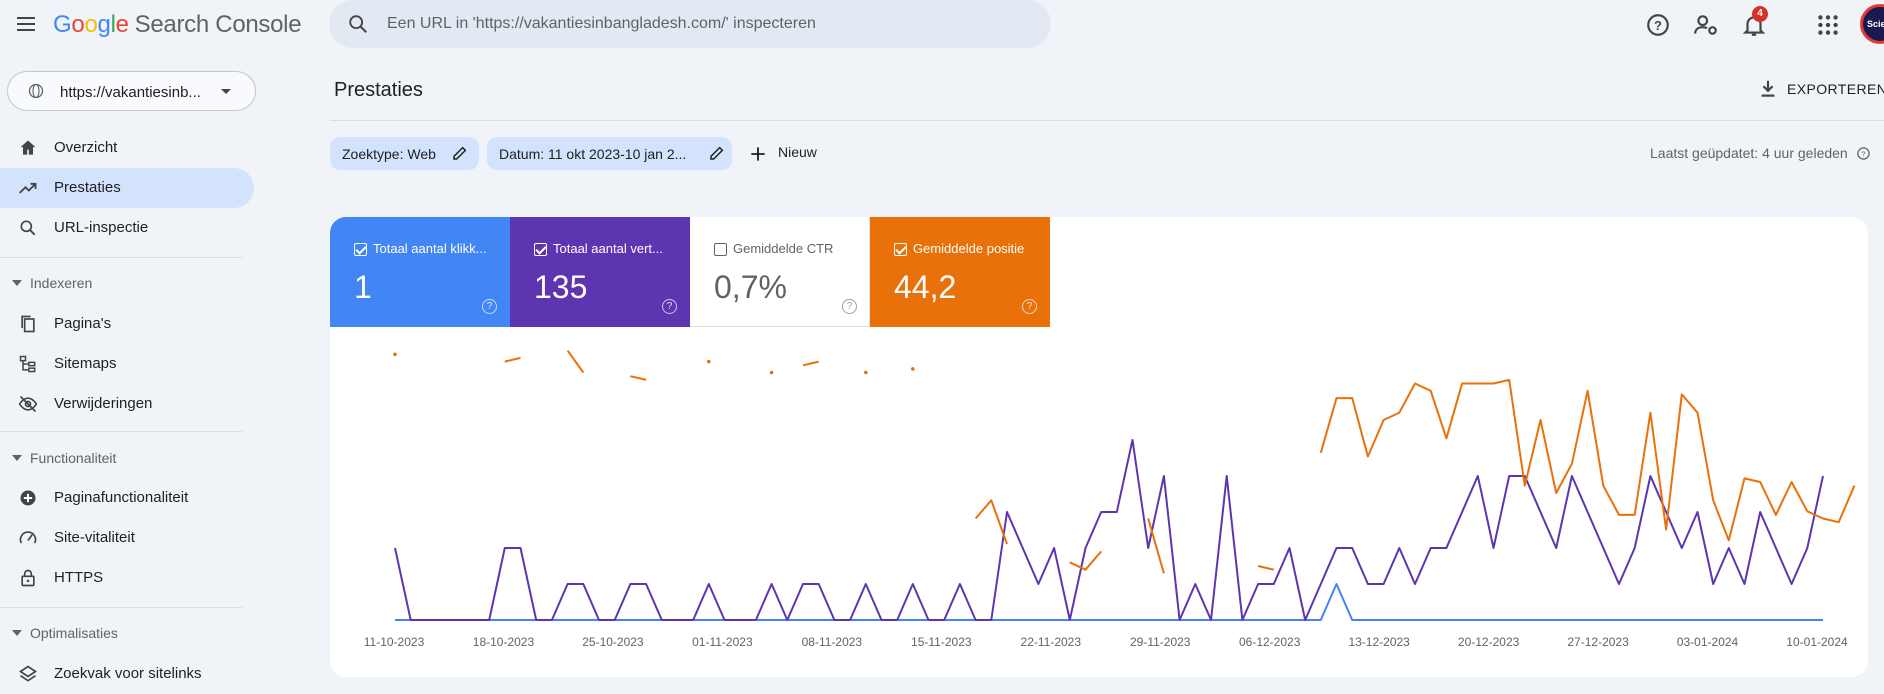  What do you see at coordinates (363, 287) in the screenshot?
I see `metric-value: 1` at bounding box center [363, 287].